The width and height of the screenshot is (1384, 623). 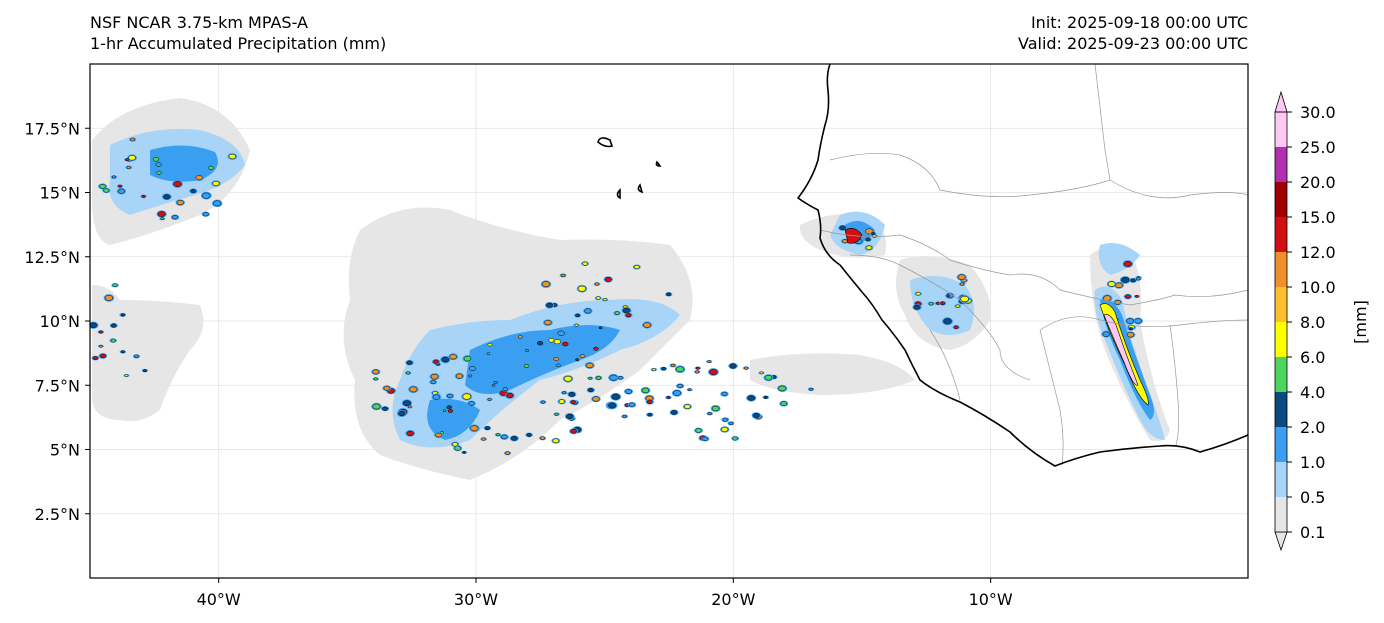 What do you see at coordinates (1312, 392) in the screenshot?
I see `colorbar-tick-label: 4.0` at bounding box center [1312, 392].